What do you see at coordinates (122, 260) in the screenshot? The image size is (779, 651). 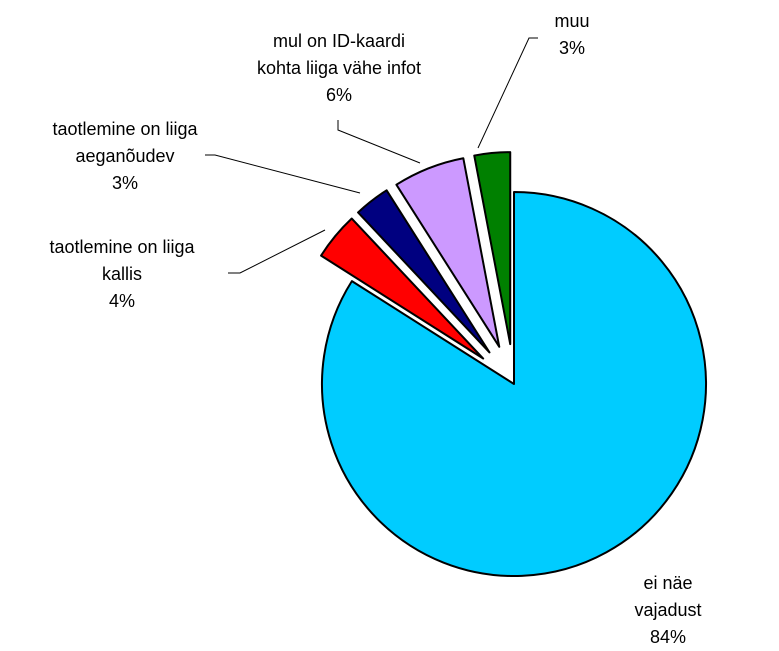 I see `slice-category: taotlemine on liiga kallis` at bounding box center [122, 260].